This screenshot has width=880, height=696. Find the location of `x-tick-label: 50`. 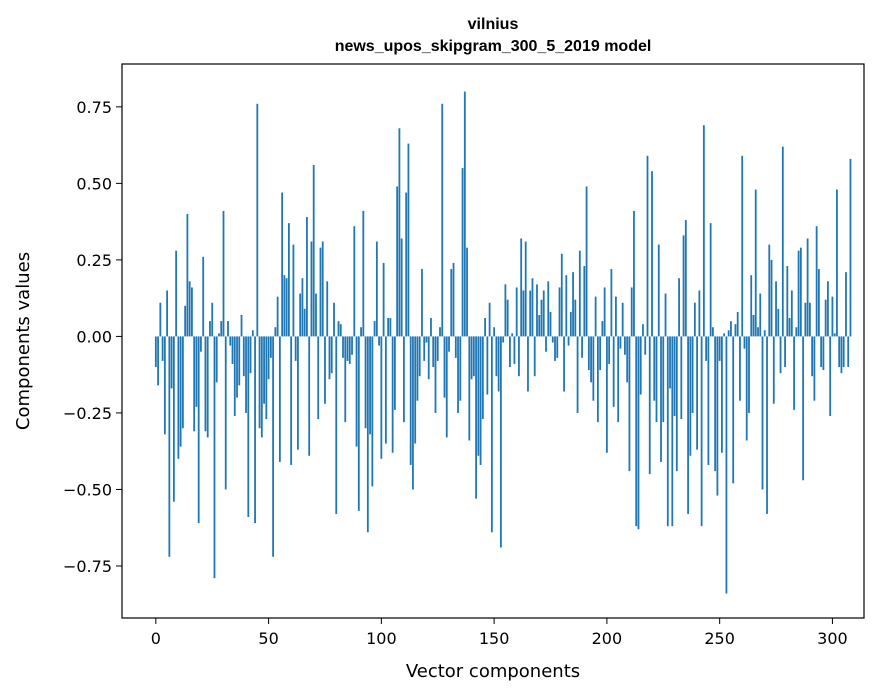

x-tick-label: 50 is located at coordinates (268, 638).